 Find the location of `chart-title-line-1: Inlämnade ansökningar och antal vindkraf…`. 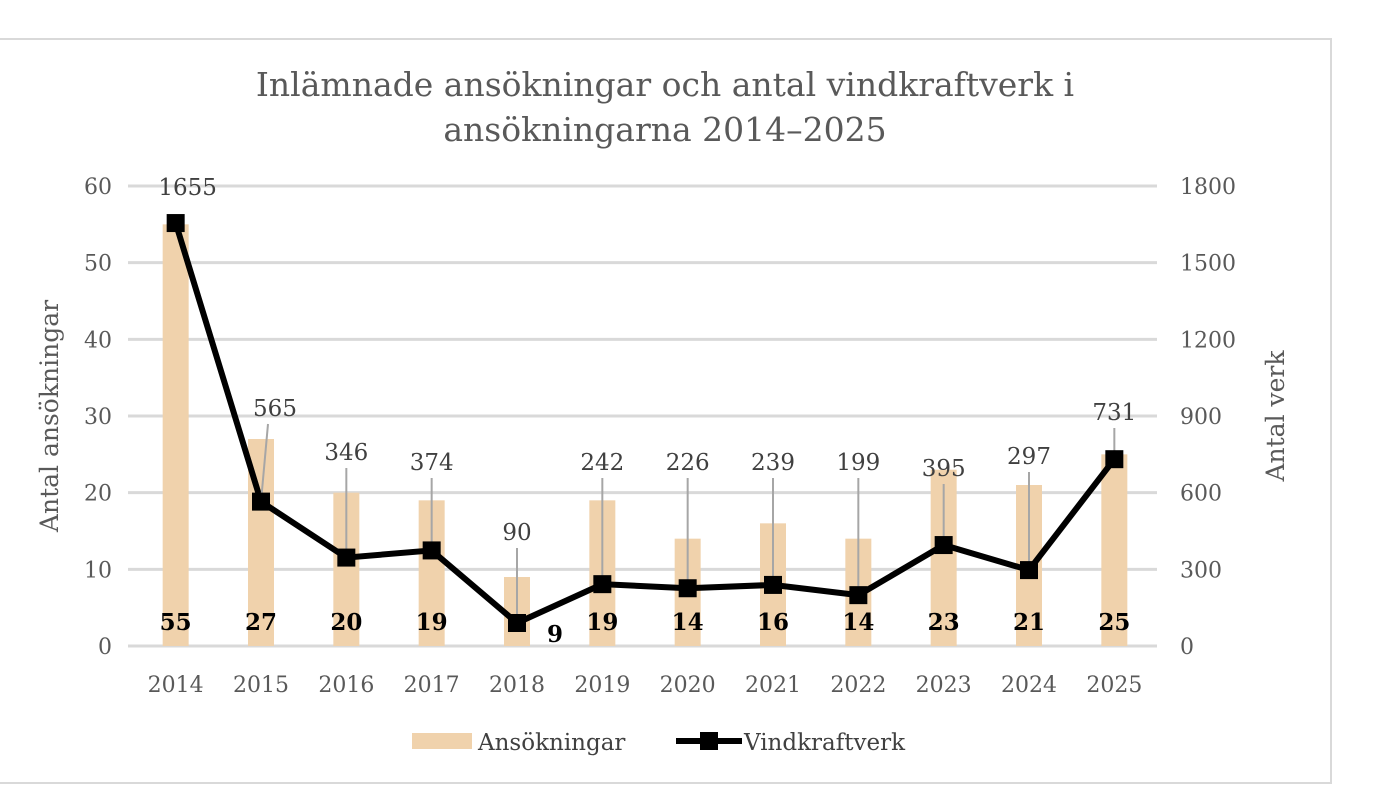

chart-title-line-1: Inlämnade ansökningar och antal vindkraf… is located at coordinates (665, 84).